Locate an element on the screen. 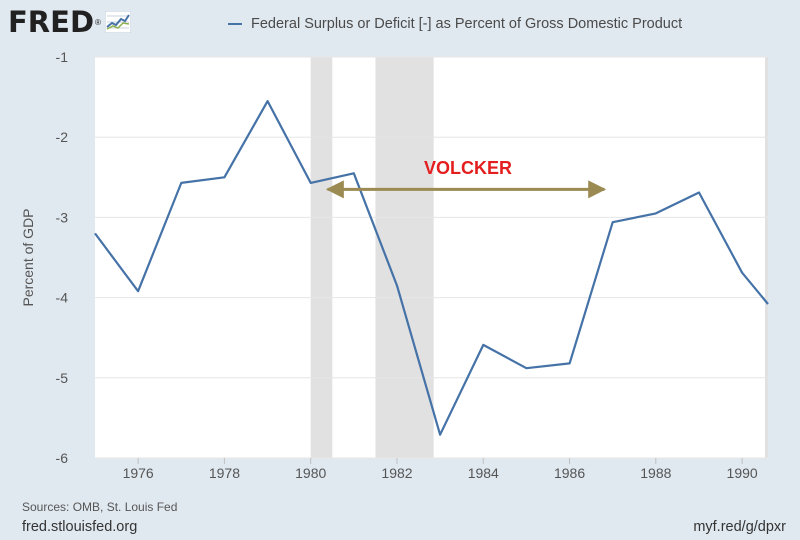  x-tick-label: 1984 is located at coordinates (483, 473).